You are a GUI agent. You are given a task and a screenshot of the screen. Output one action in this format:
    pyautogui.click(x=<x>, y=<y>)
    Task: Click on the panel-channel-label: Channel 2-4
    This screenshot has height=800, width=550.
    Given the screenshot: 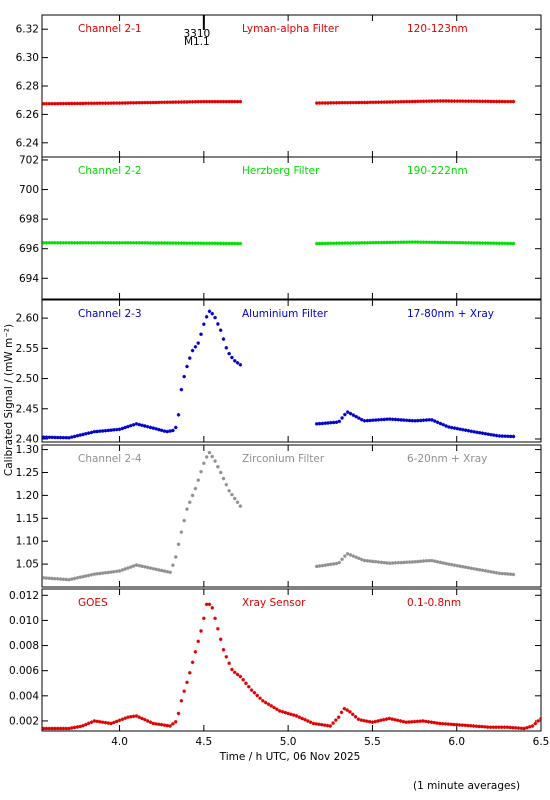 What is the action you would take?
    pyautogui.click(x=110, y=459)
    